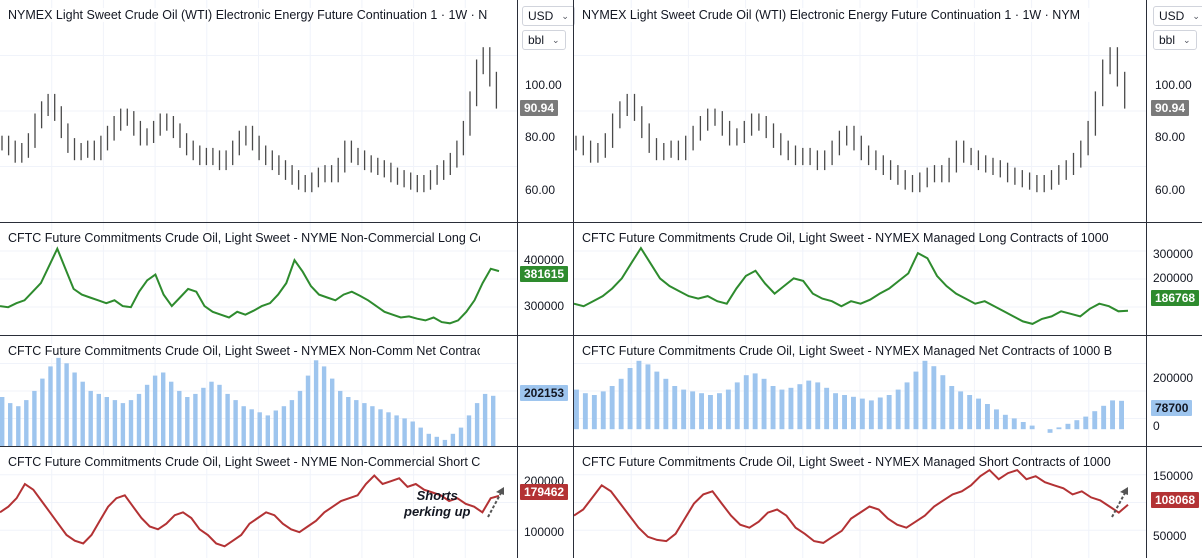 The image size is (1202, 558). I want to click on short-chart-svg, so click(860, 502).